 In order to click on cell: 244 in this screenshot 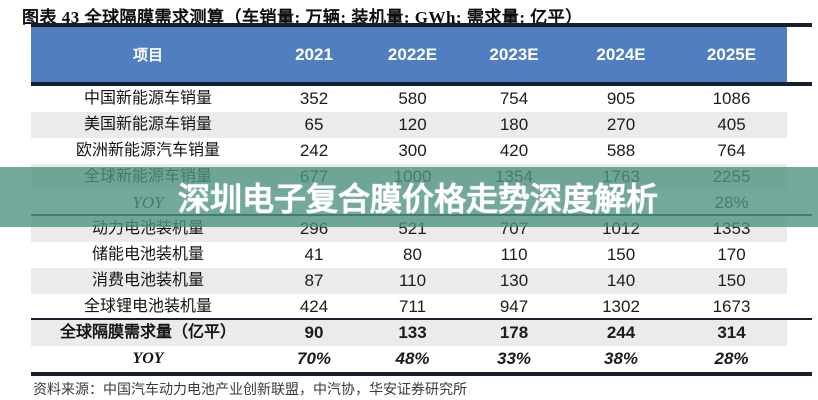, I will do `click(621, 332)`.